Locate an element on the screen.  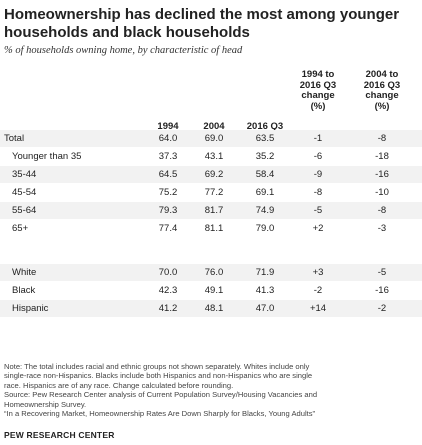
table-row: White 70.0 76.0 71.9 +3 -5 is located at coordinates (211, 272).